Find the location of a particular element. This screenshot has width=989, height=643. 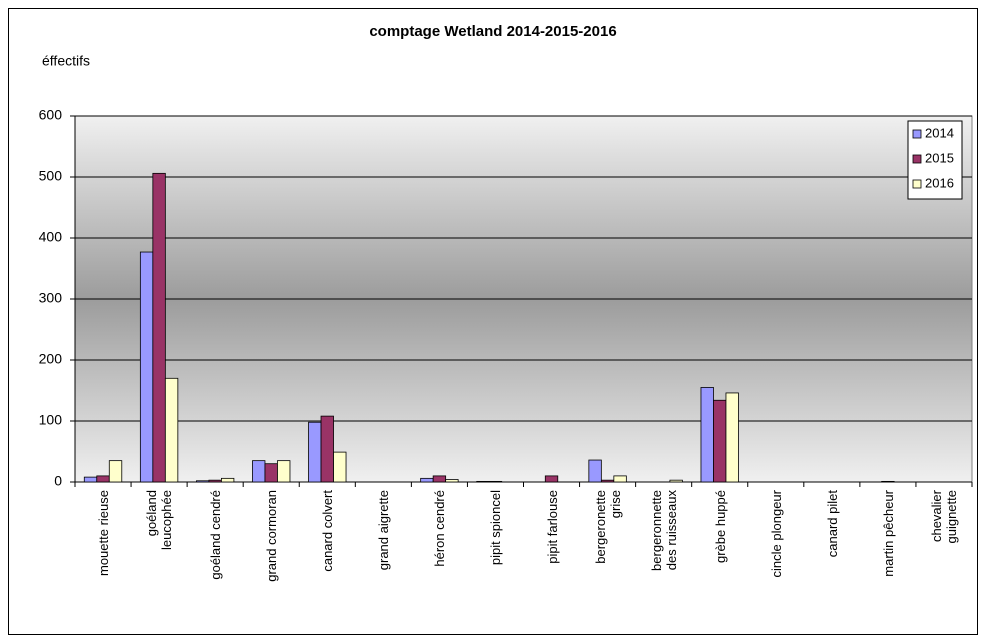

x-tick-label: héron cendré is located at coordinates (439, 528).